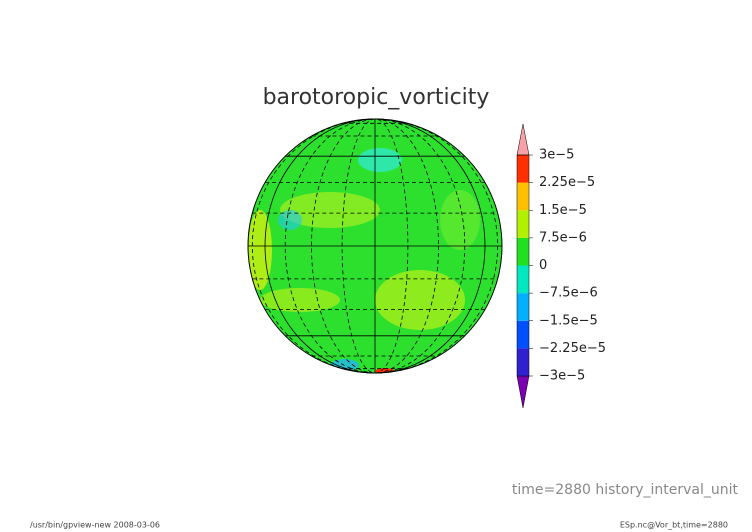  I want to click on colorbar-label: −1.5e−5, so click(568, 320).